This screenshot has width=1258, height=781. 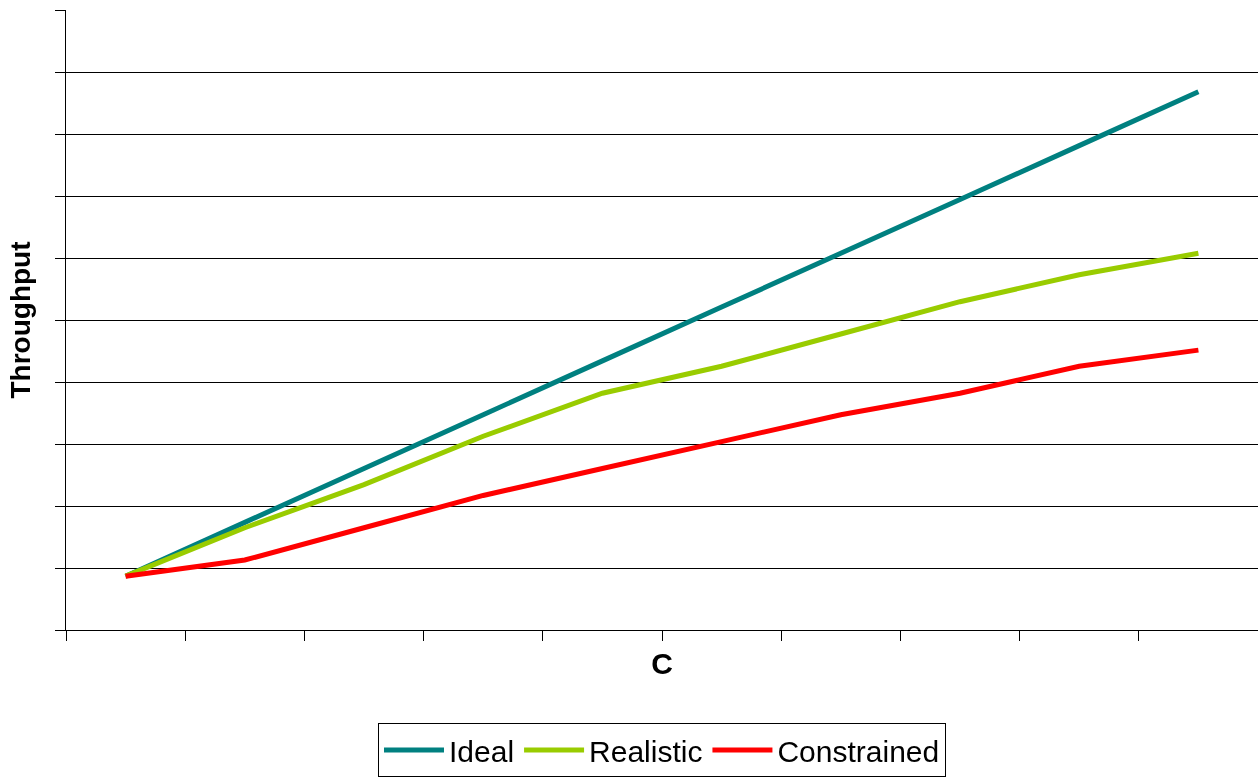 I want to click on legend-label: Ideal, so click(x=482, y=751).